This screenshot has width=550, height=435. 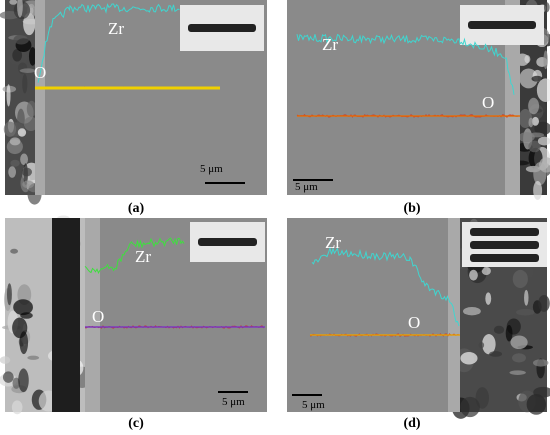 I want to click on dark-band, so click(x=66, y=315).